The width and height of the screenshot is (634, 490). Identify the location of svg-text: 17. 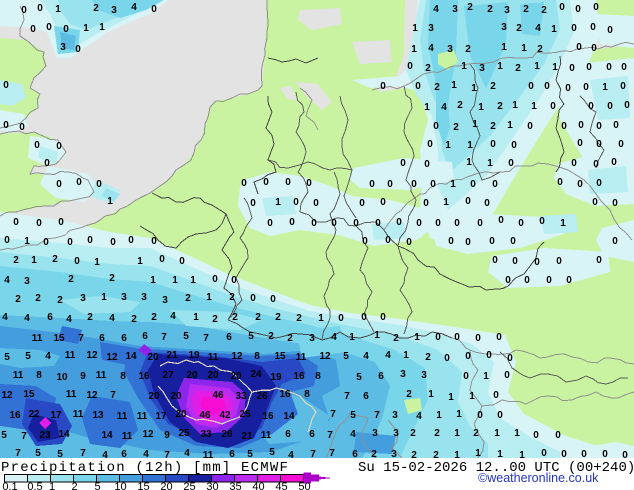
(56, 415).